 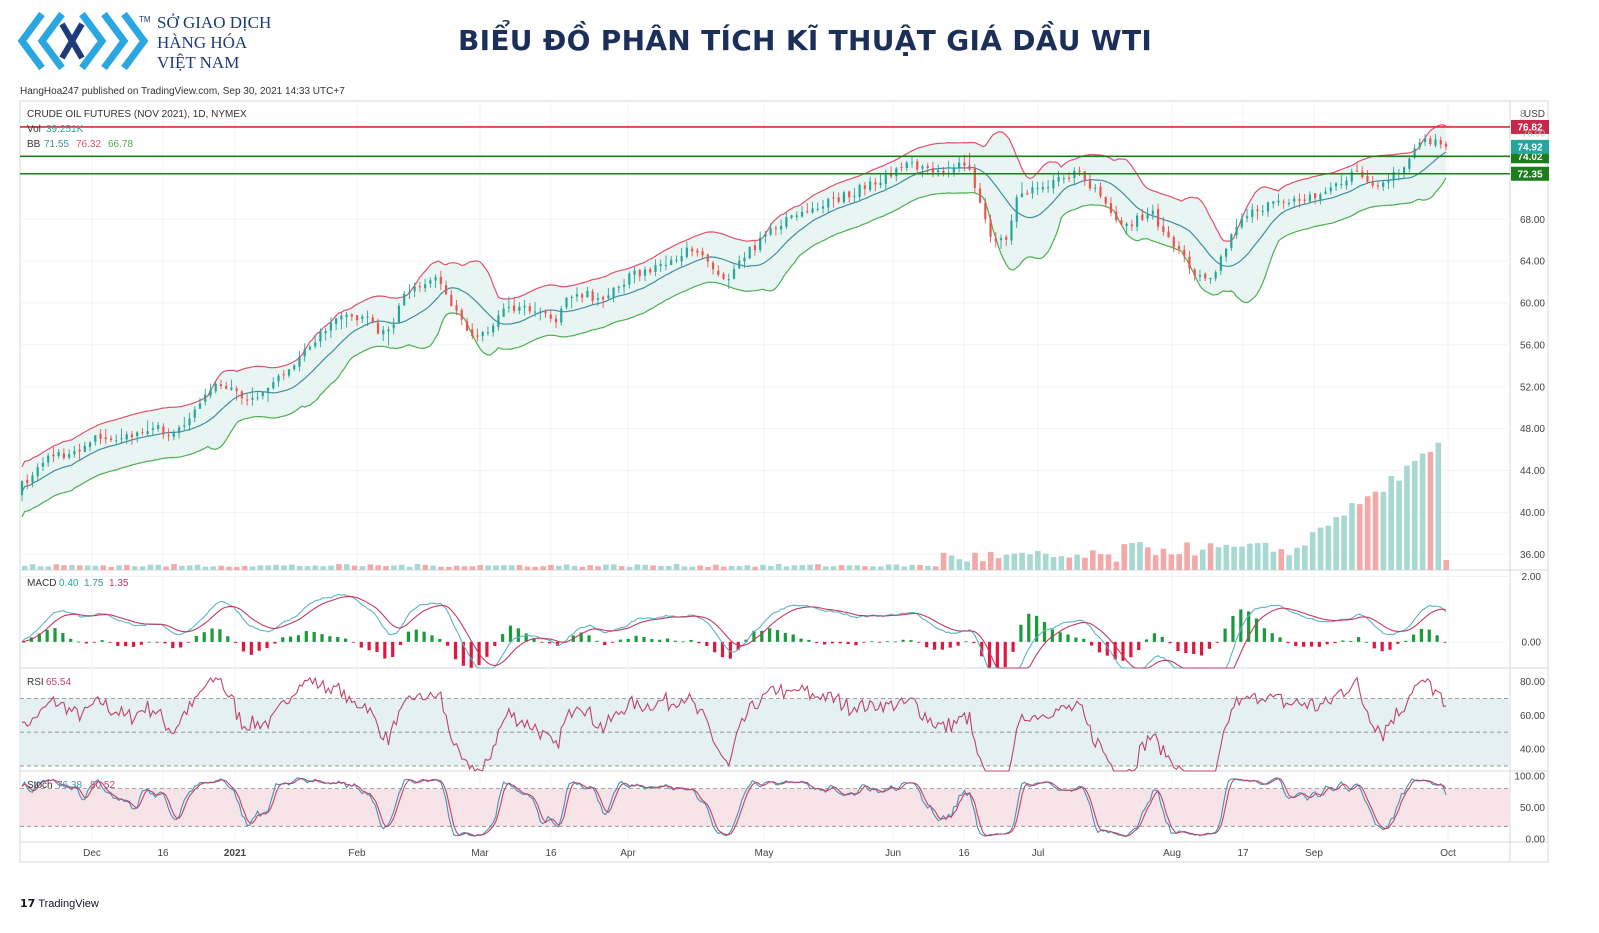 I want to click on last-price-label: 74.92, so click(x=1529, y=147).